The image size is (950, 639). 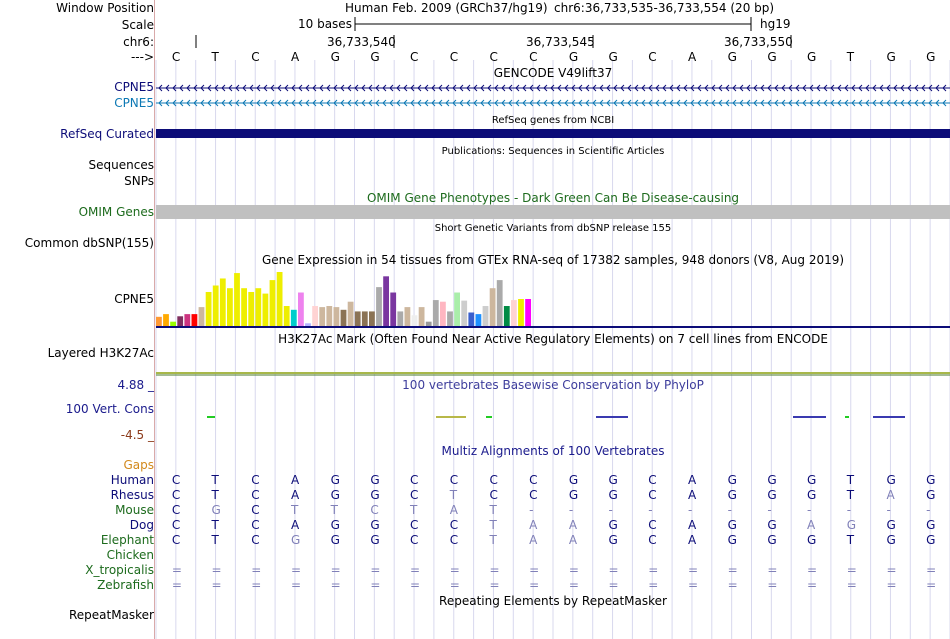 What do you see at coordinates (89, 243) in the screenshot?
I see `dbsnp-track-label: Common dbSNP(155)` at bounding box center [89, 243].